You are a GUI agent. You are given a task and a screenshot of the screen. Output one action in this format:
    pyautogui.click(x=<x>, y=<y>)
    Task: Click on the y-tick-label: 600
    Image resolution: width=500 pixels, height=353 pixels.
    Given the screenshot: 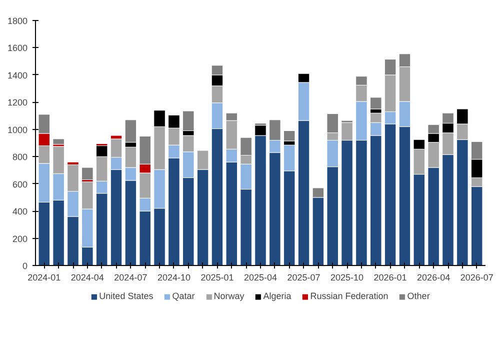 What is the action you would take?
    pyautogui.click(x=20, y=184)
    